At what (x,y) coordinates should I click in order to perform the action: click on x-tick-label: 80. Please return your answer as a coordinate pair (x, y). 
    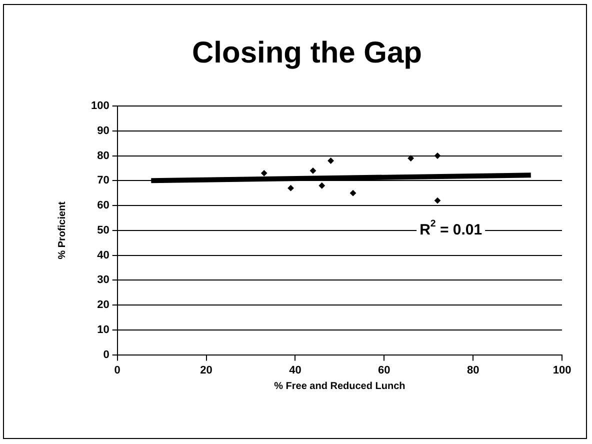
    Looking at the image, I should click on (473, 370).